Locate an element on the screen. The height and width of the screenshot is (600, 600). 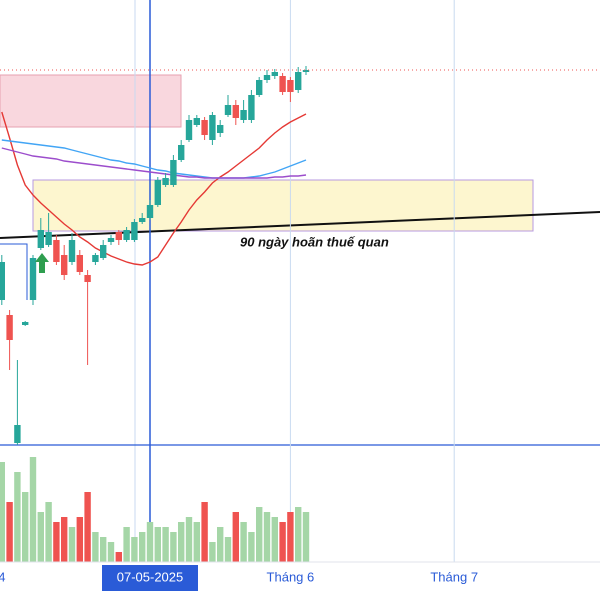
crosshair-label-bg is located at coordinates (150, 578).